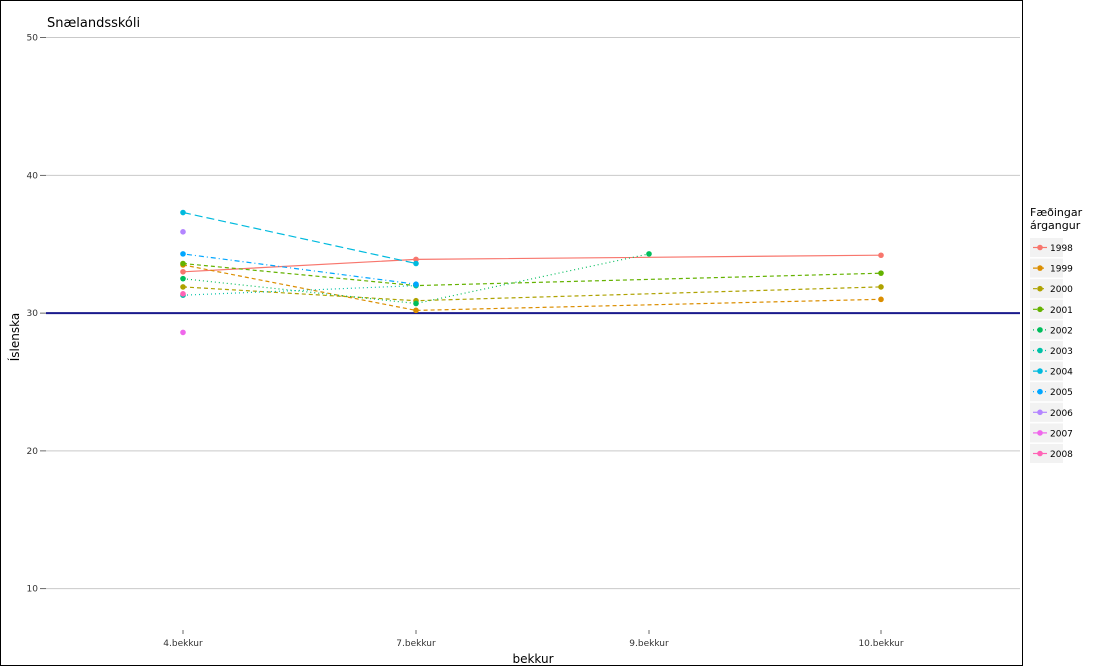 The height and width of the screenshot is (666, 1098). What do you see at coordinates (416, 644) in the screenshot?
I see `x-tick-label: 7.bekkur` at bounding box center [416, 644].